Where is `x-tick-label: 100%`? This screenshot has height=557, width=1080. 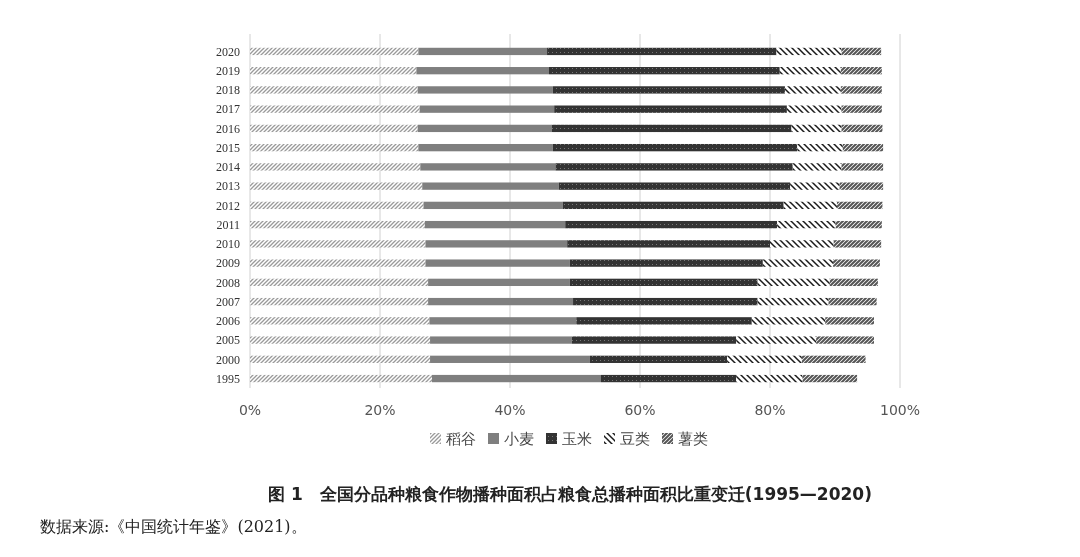
x-tick-label: 100% is located at coordinates (900, 410).